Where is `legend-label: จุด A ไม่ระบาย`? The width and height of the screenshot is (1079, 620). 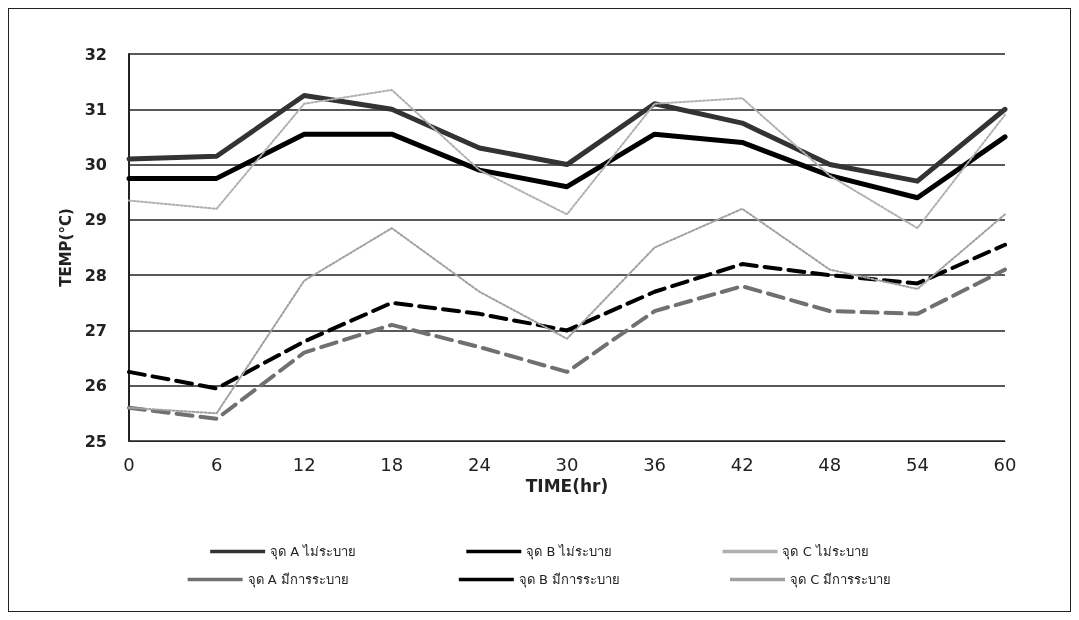 legend-label: จุด A ไม่ระบาย is located at coordinates (313, 552).